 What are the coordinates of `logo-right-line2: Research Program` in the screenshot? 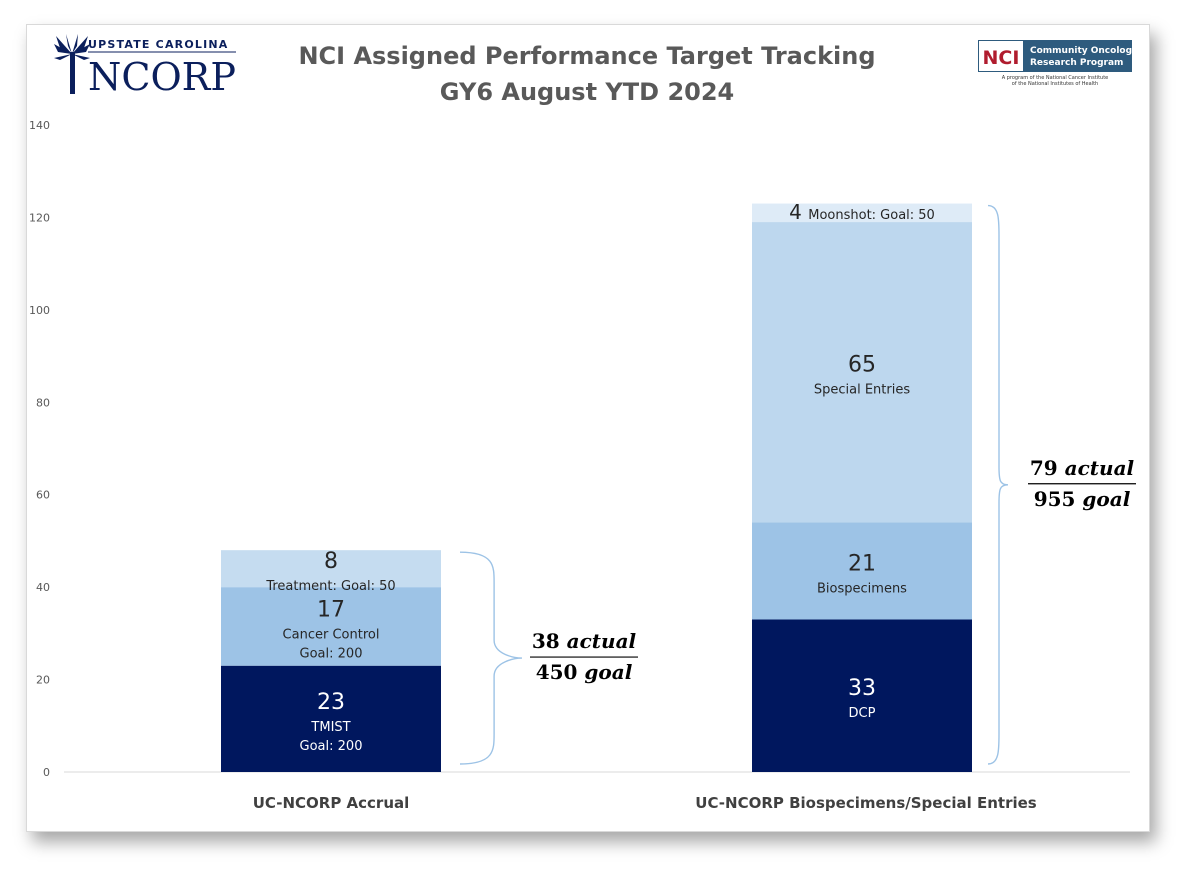 It's located at (1076, 63).